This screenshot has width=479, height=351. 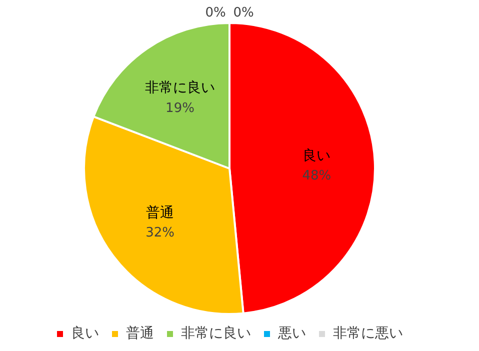 What do you see at coordinates (180, 108) in the screenshot?
I see `data-label: 19%` at bounding box center [180, 108].